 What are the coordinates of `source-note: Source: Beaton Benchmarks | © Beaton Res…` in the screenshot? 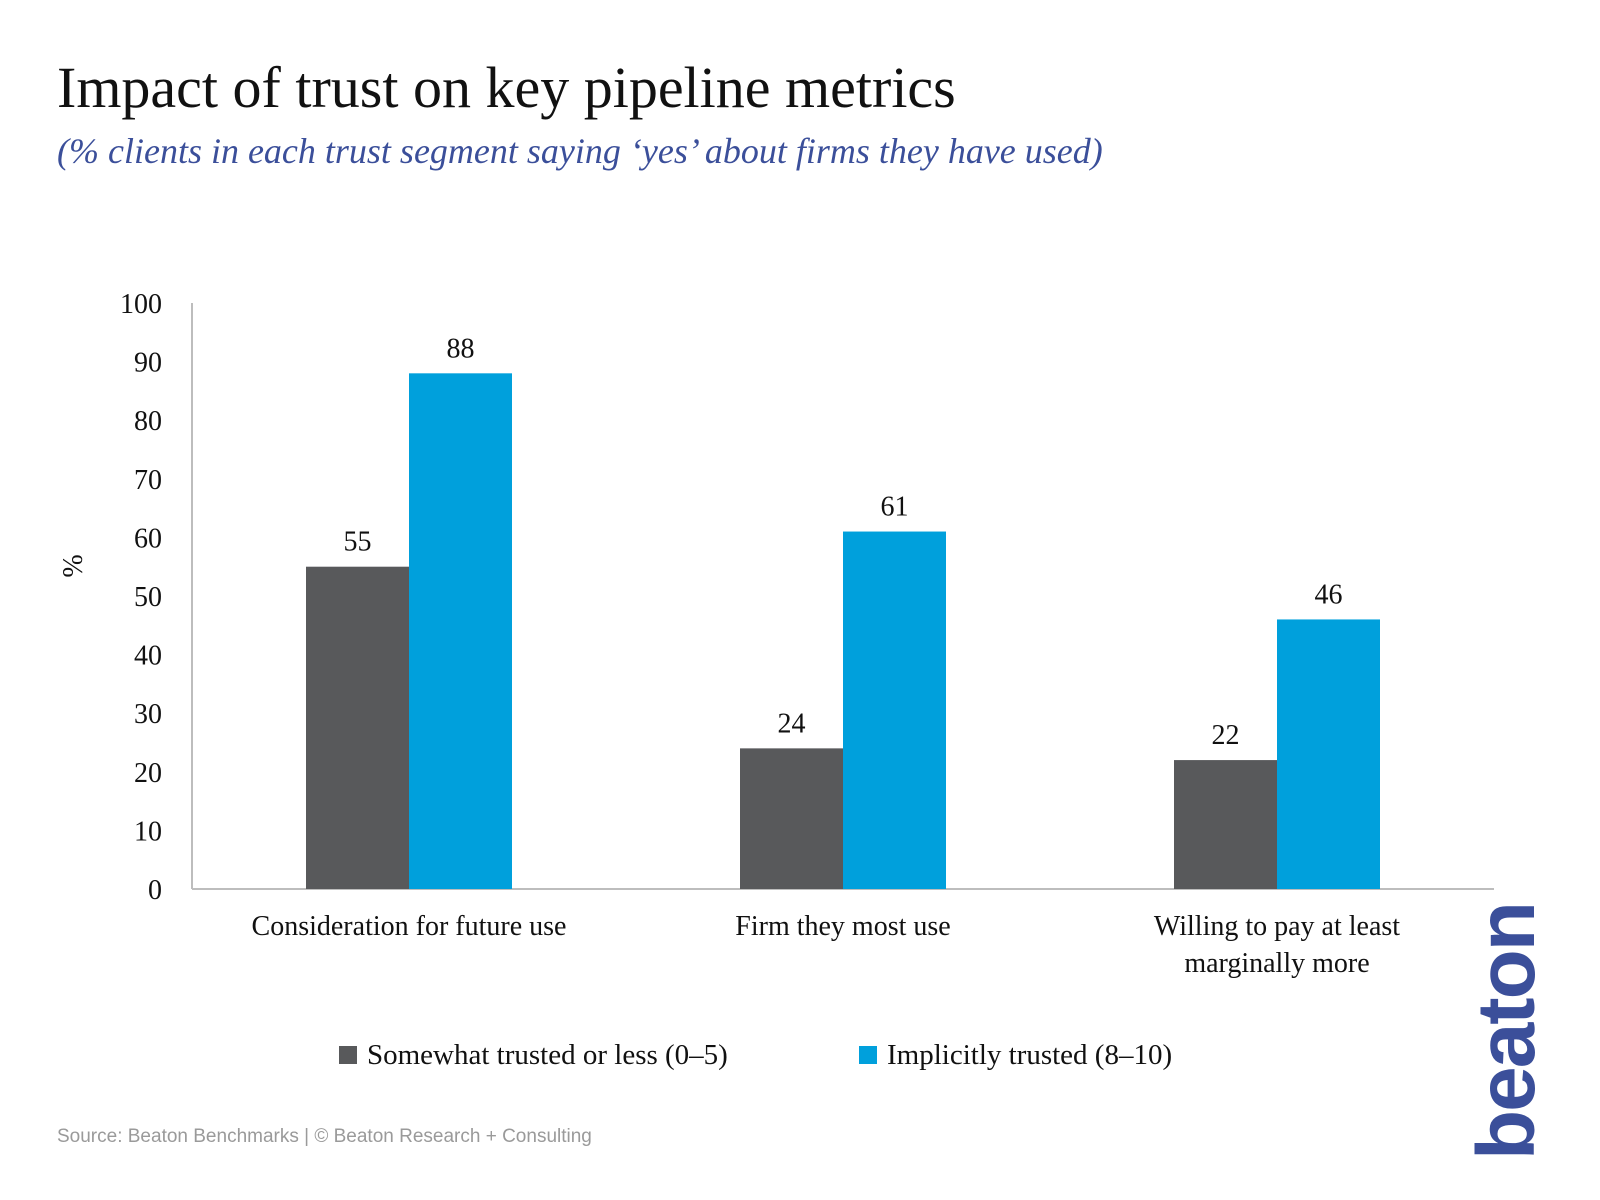 It's located at (324, 1136).